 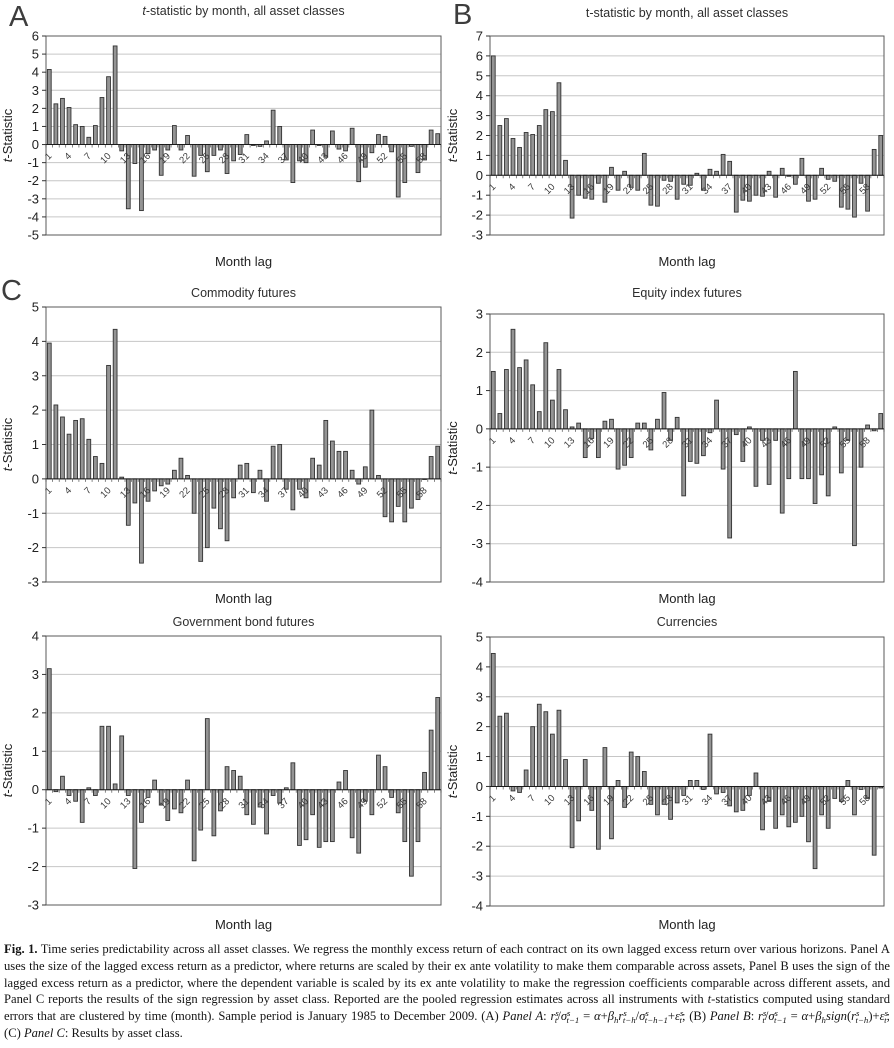 I want to click on svg-text: 13, so click(x=569, y=800).